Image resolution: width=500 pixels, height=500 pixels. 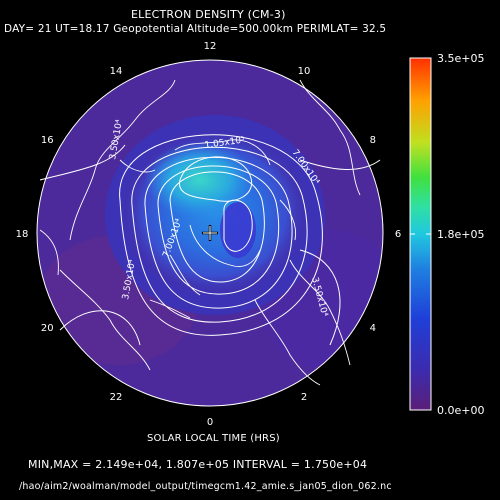 What do you see at coordinates (460, 410) in the screenshot?
I see `colorbar-tick-label: 0.0e+00` at bounding box center [460, 410].